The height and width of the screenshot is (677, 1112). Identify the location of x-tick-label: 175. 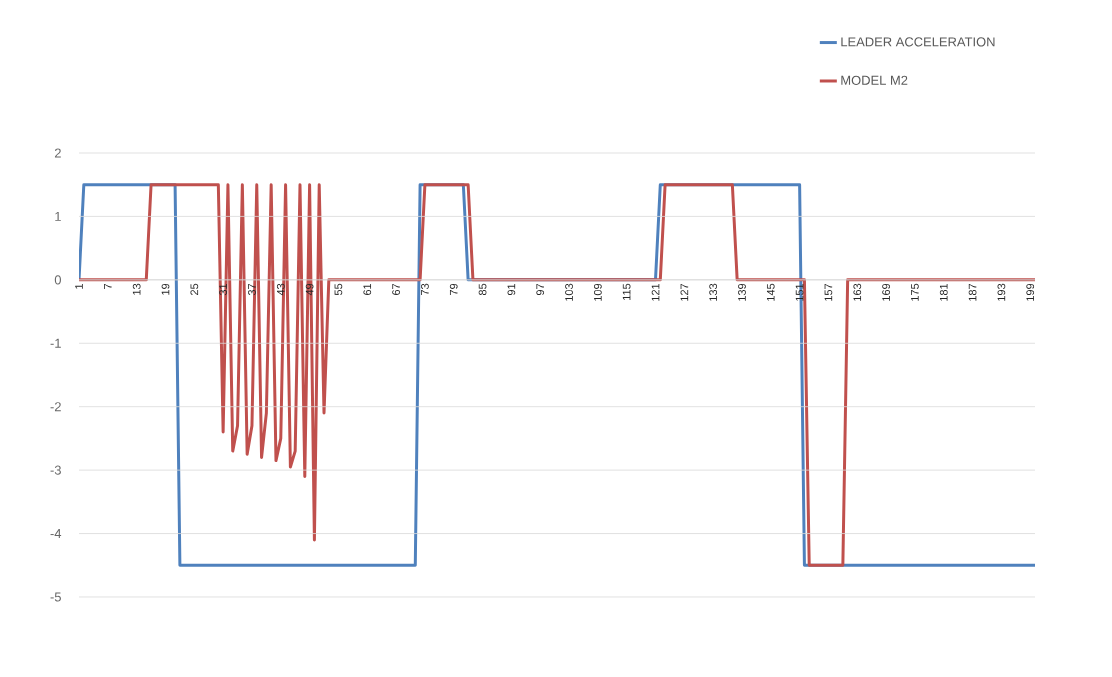
(915, 292).